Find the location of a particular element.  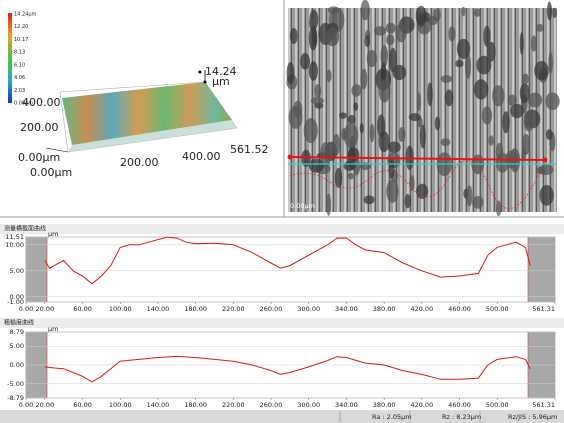

plot-area is located at coordinates (290, 269).